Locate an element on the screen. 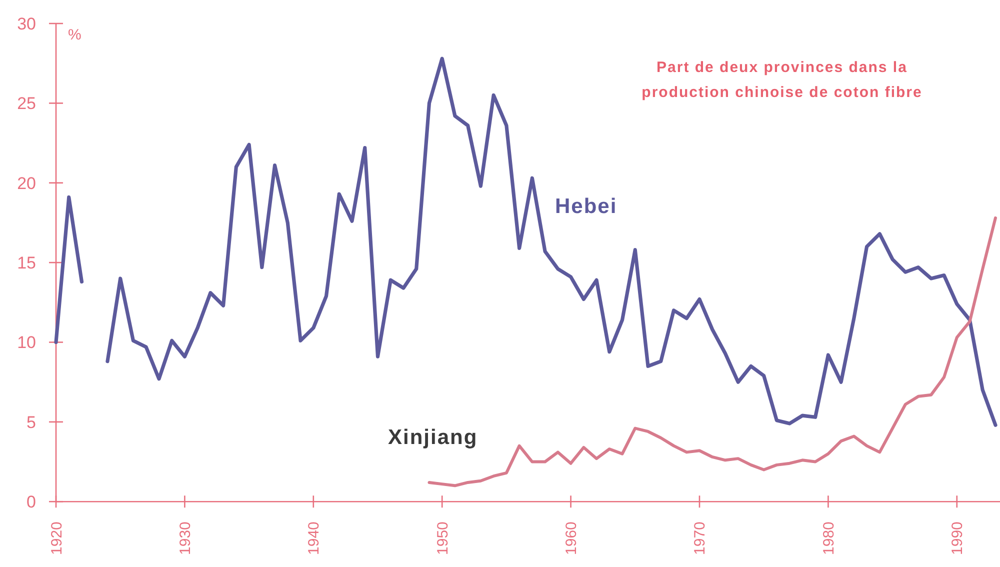  x-tick-label: 1960 is located at coordinates (571, 538).